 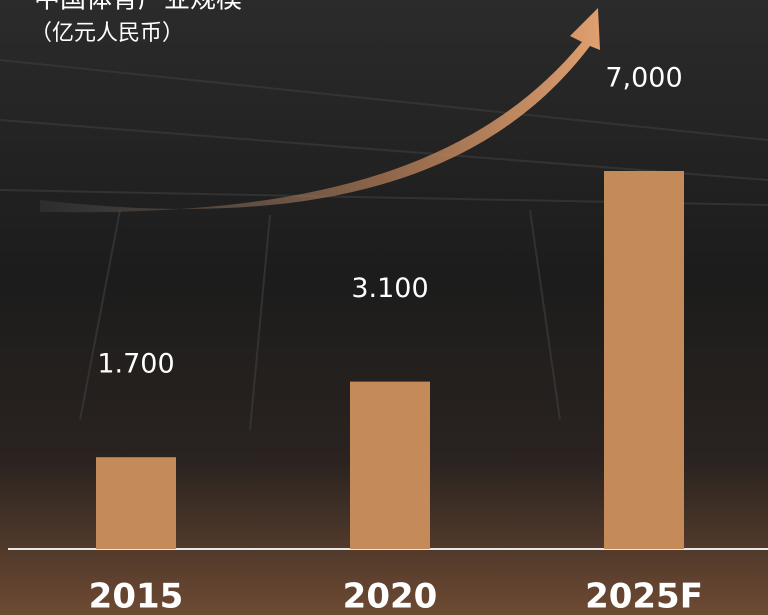 I want to click on value-label: 1.700, so click(x=135, y=364).